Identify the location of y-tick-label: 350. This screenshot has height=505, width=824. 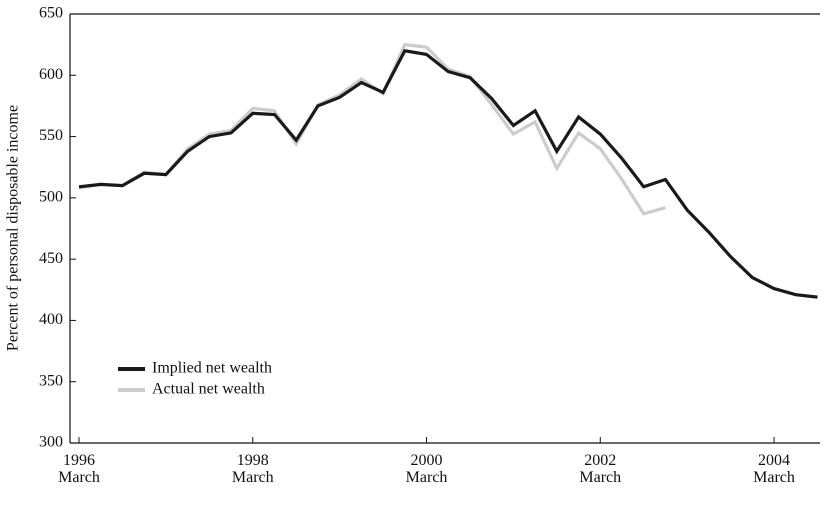
(51, 380).